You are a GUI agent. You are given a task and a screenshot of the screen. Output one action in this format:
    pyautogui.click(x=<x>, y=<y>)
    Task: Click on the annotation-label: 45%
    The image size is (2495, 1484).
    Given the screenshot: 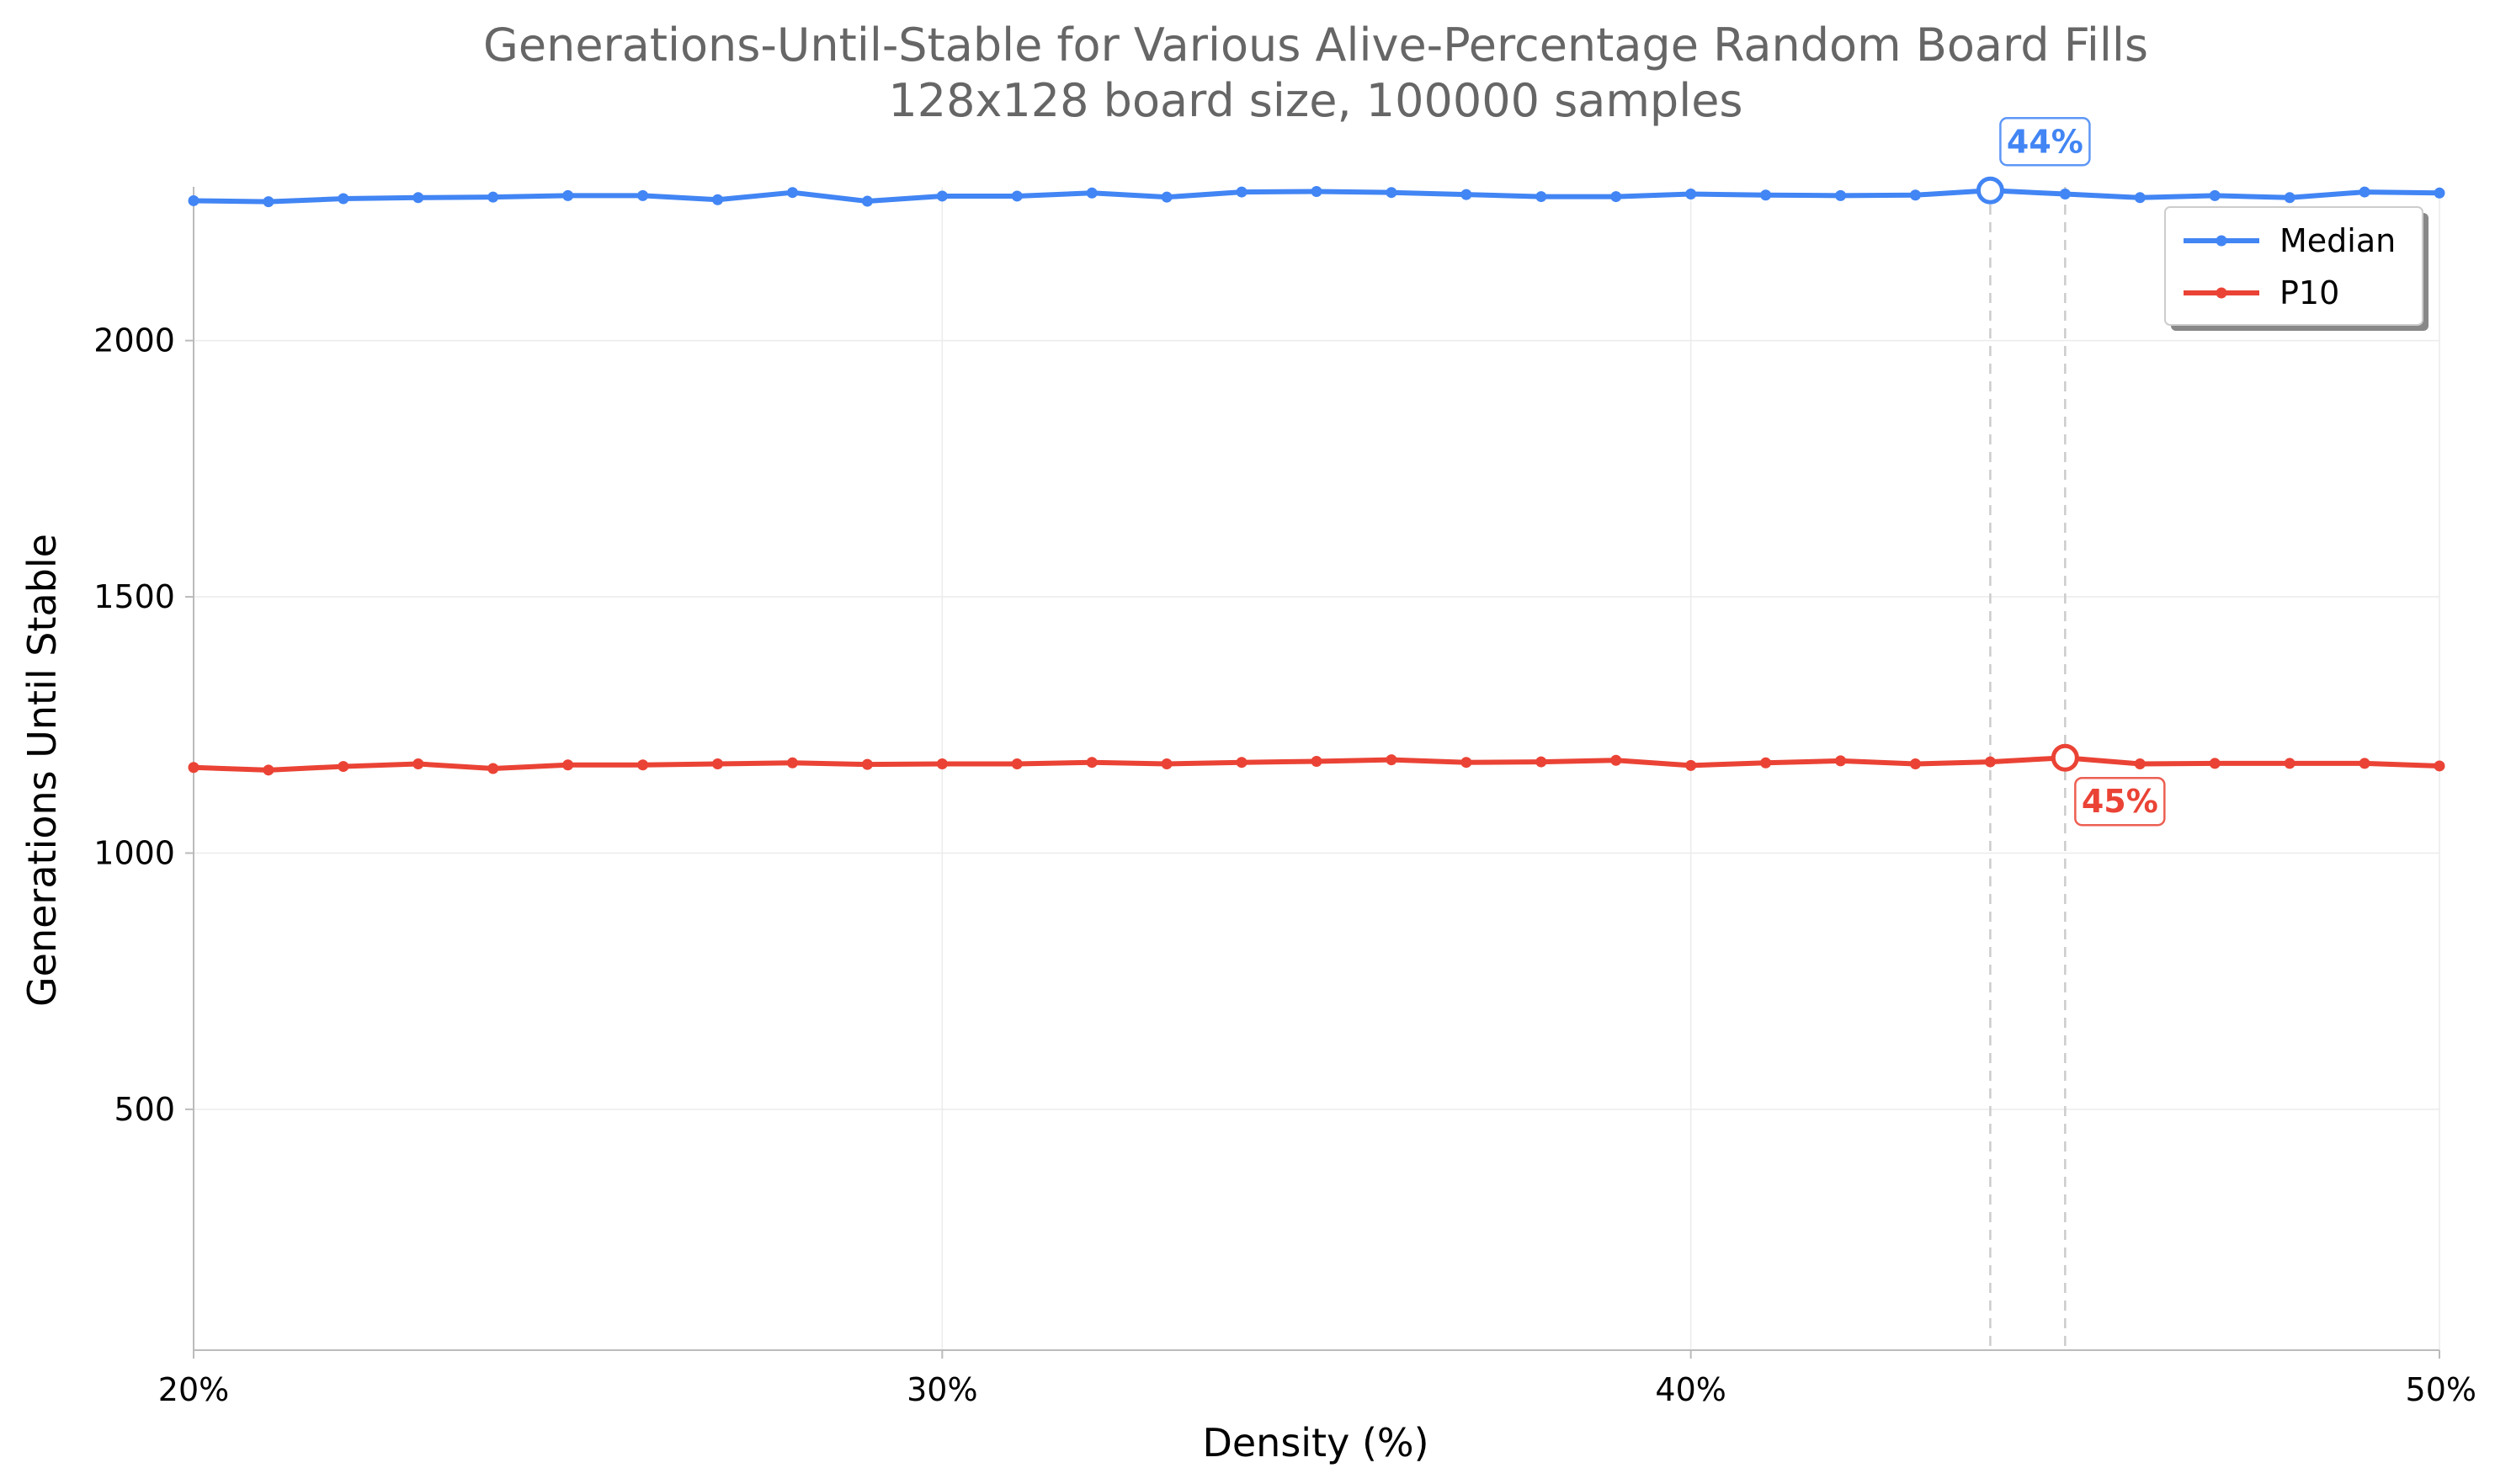 What is the action you would take?
    pyautogui.click(x=2120, y=801)
    